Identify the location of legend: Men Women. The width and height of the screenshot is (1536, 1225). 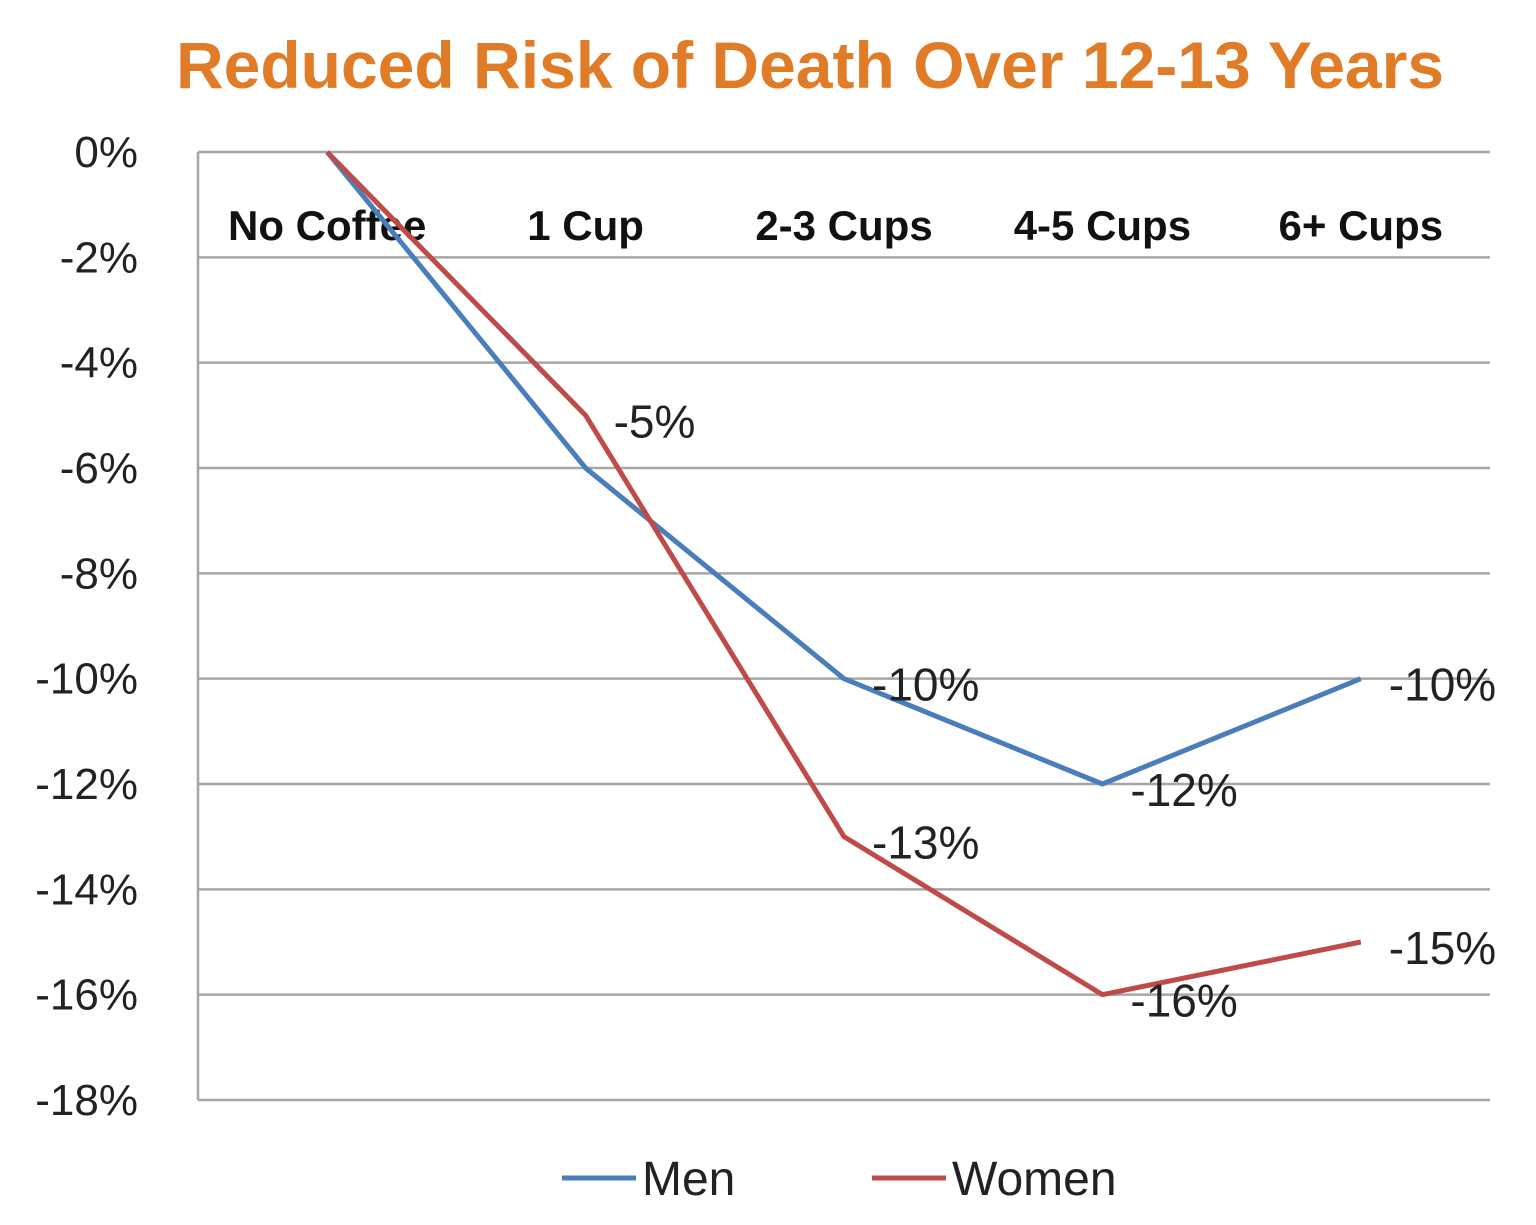
(839, 1179).